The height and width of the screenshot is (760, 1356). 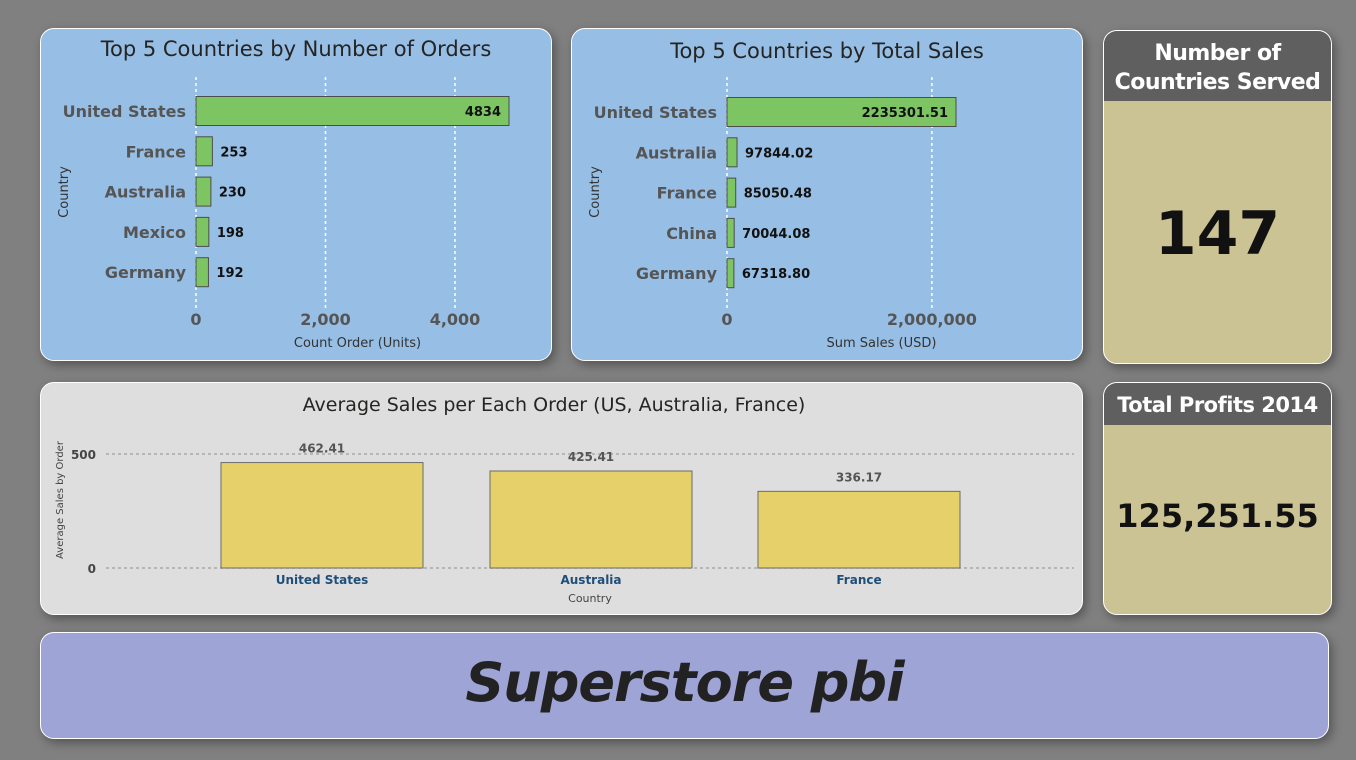 I want to click on sales-data-label: 70044.08, so click(x=776, y=234).